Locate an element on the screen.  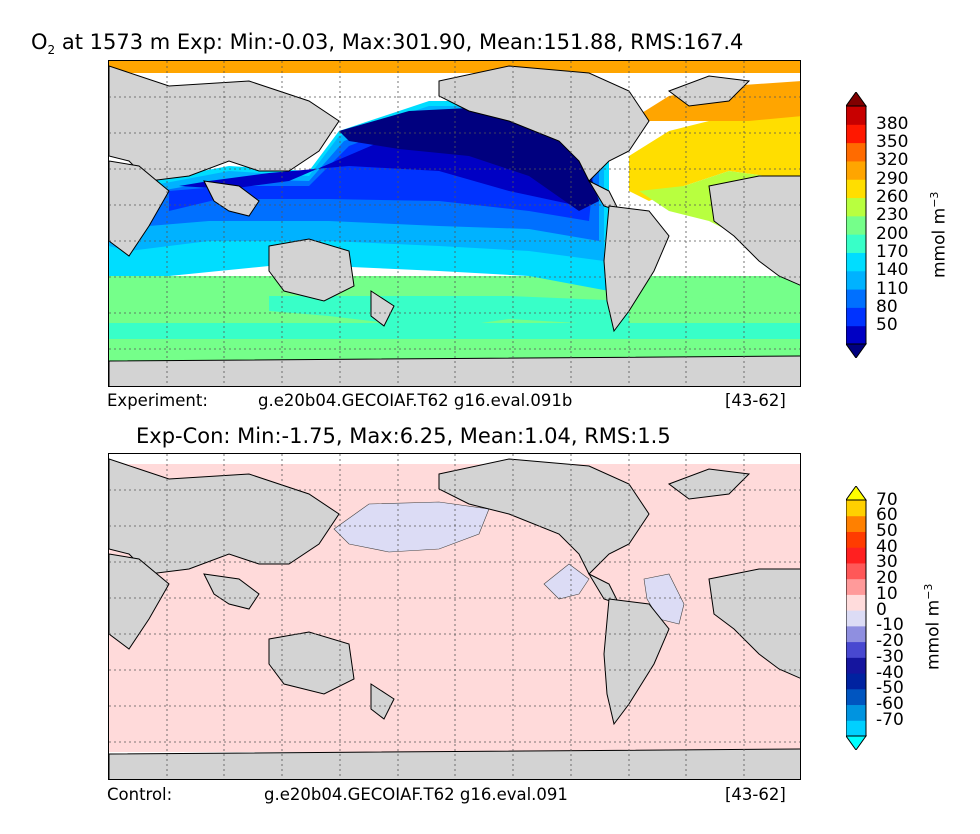
panel1-colorbar-unit-sup: −3 is located at coordinates (934, 199).